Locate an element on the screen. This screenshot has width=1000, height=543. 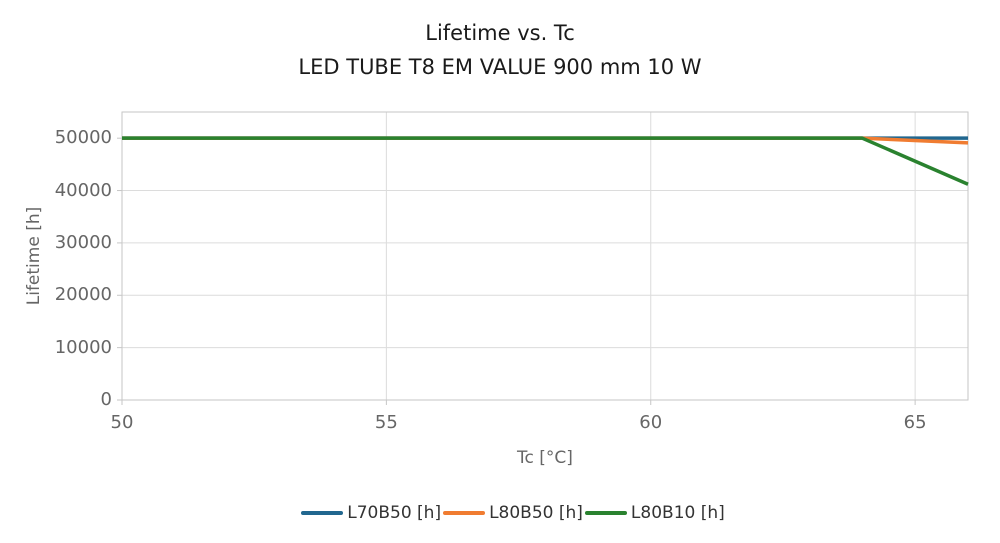
y-tick-label: 40000 is located at coordinates (83, 190).